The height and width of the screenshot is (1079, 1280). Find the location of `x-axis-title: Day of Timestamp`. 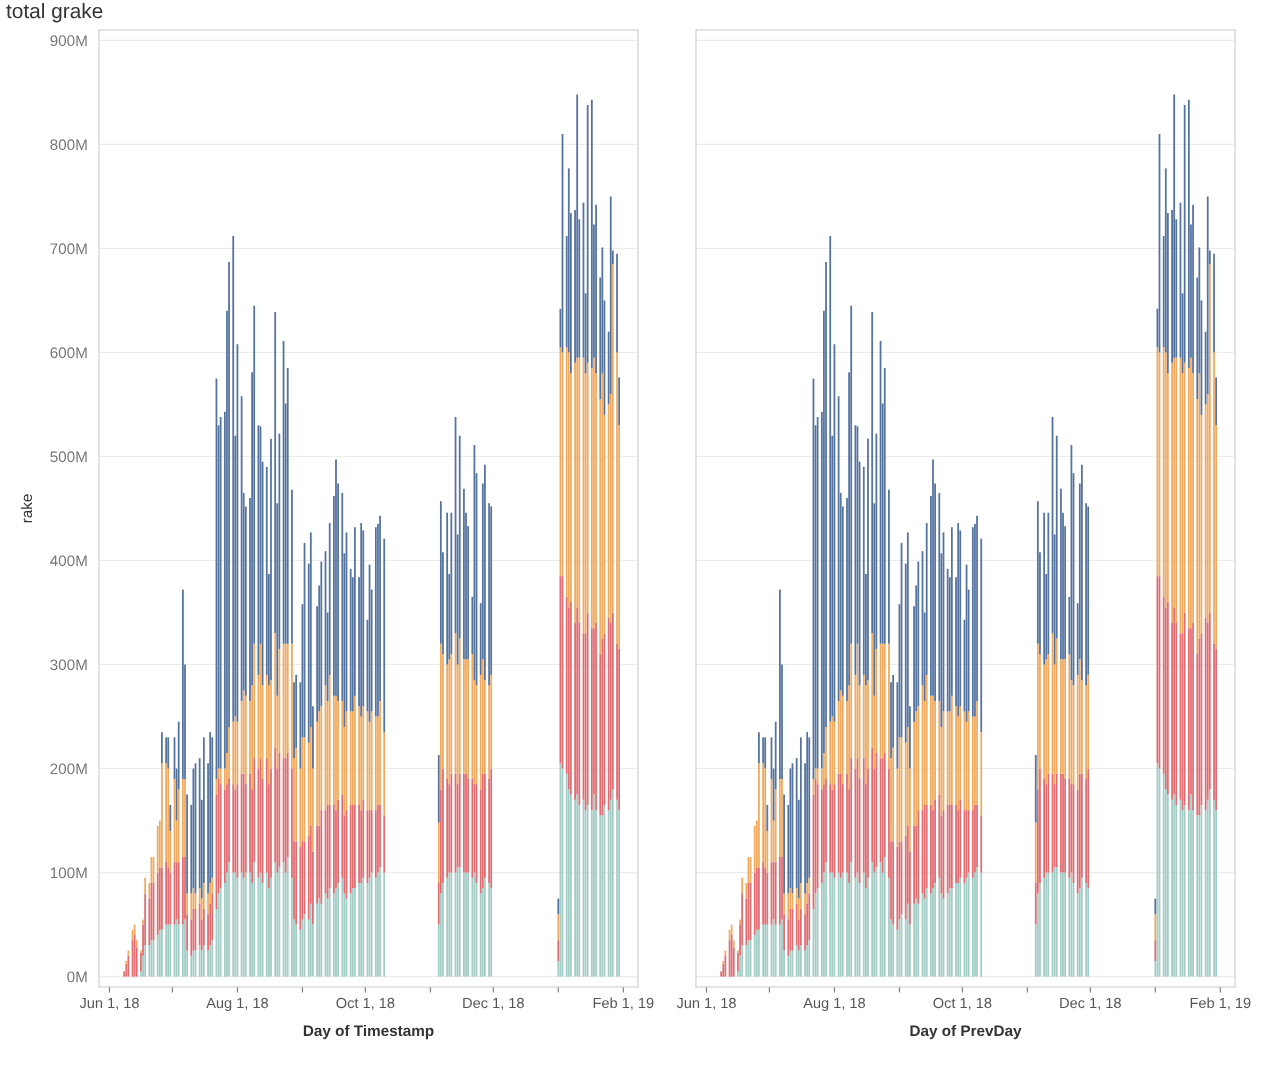

x-axis-title: Day of Timestamp is located at coordinates (368, 1032).